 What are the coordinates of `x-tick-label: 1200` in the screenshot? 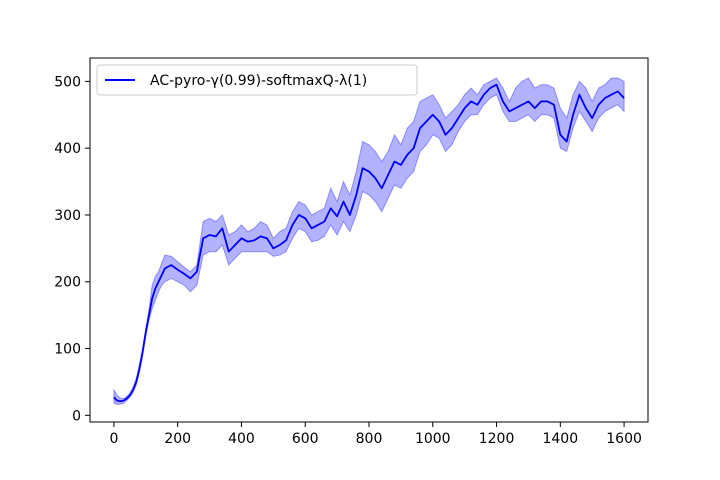 It's located at (497, 439).